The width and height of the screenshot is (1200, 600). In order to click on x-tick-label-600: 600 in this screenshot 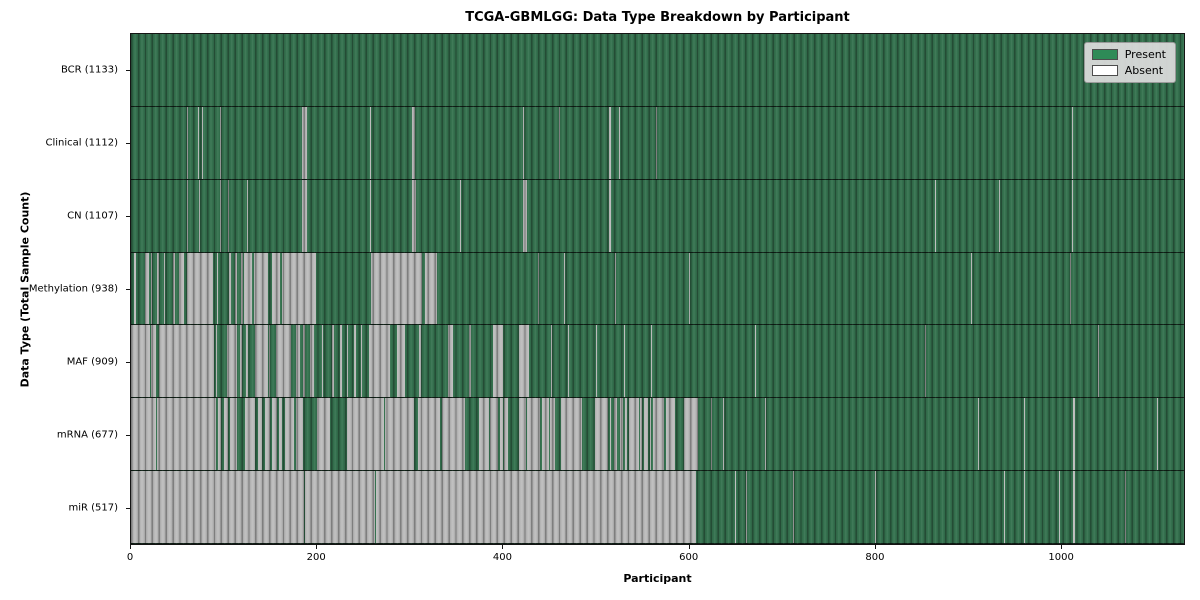, I will do `click(689, 557)`.